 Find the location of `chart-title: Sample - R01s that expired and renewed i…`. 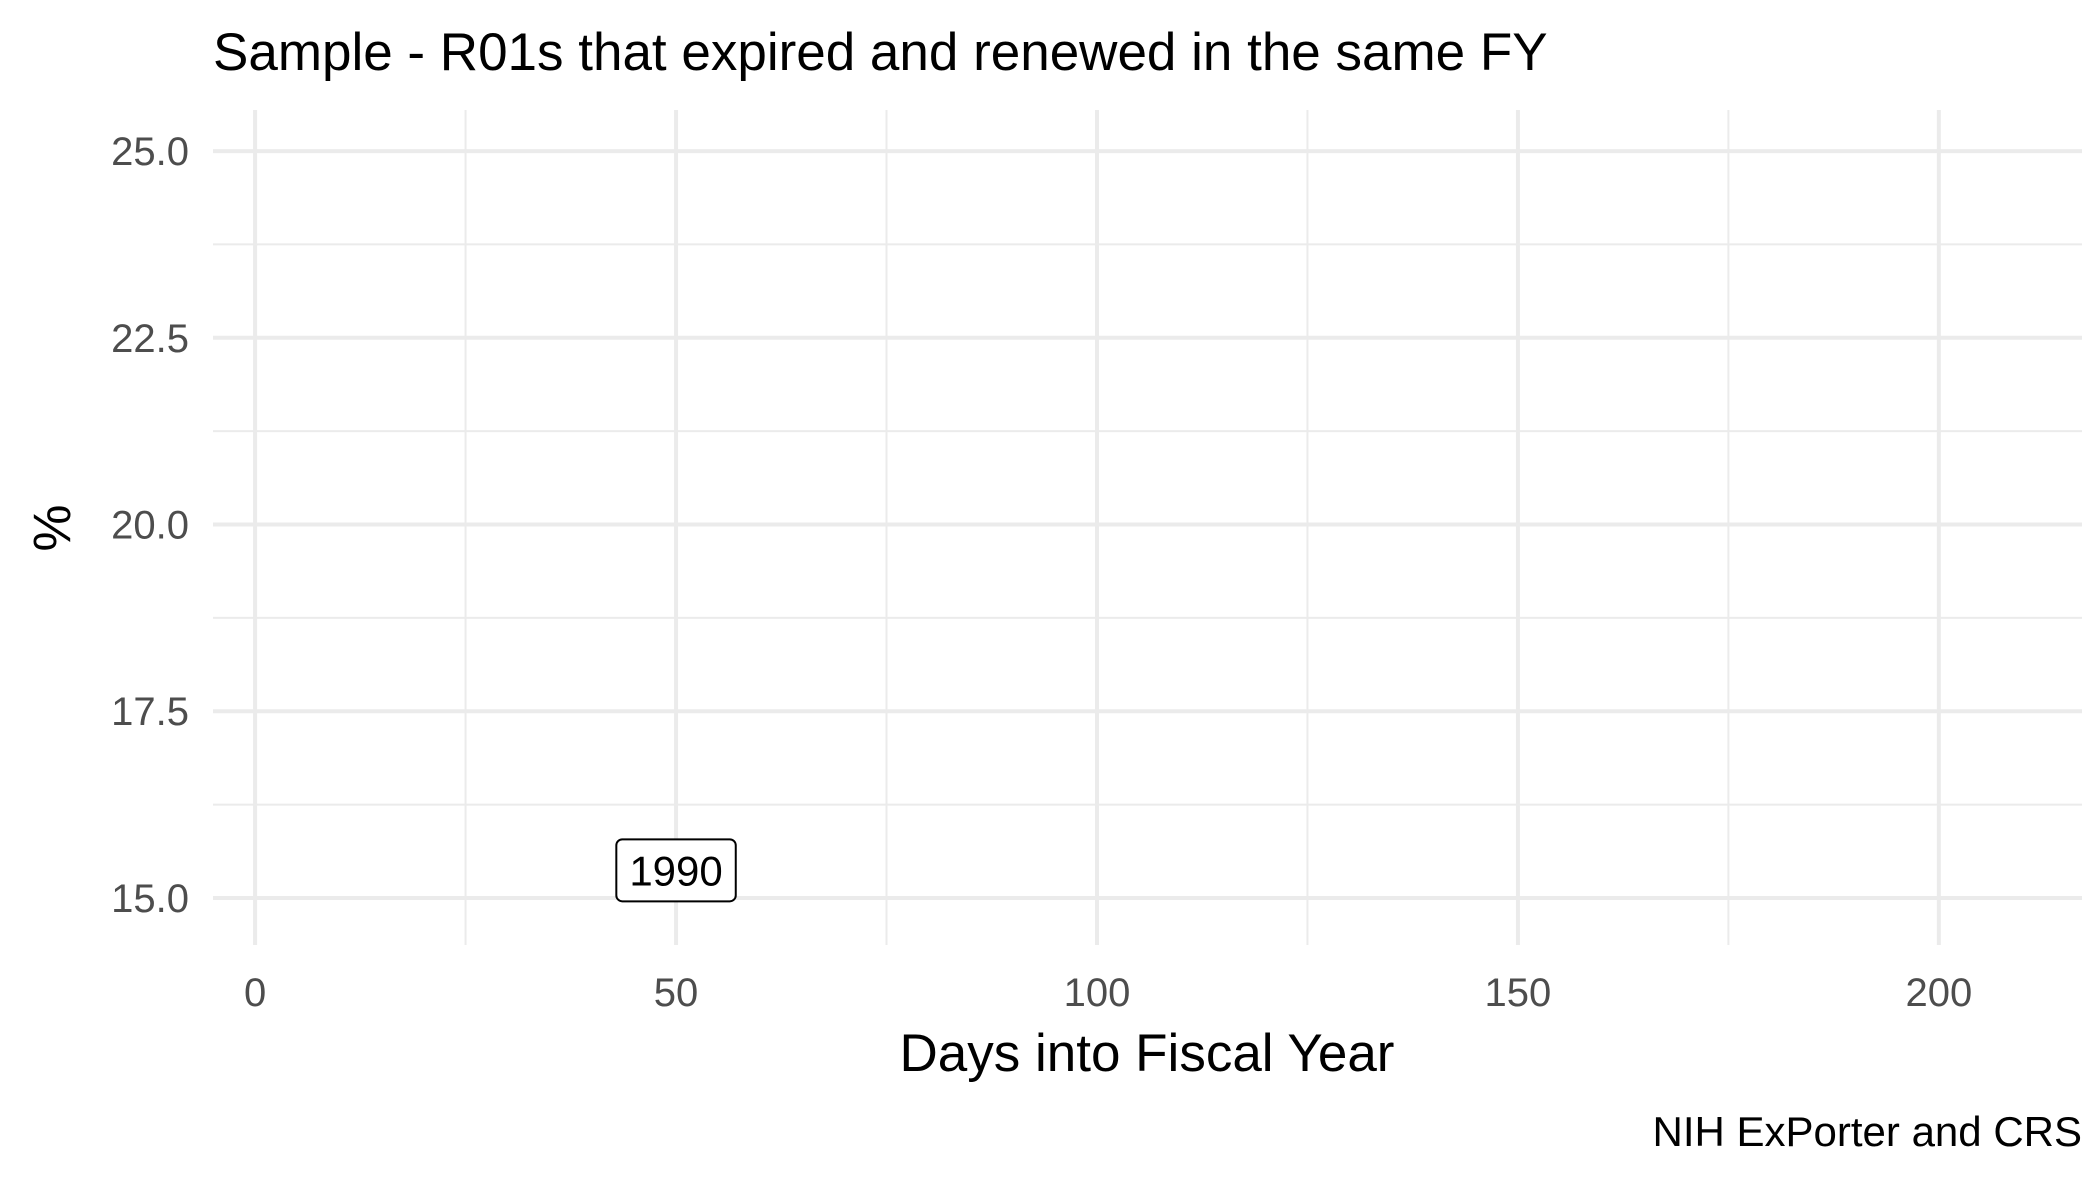

chart-title: Sample - R01s that expired and renewed i… is located at coordinates (880, 52).